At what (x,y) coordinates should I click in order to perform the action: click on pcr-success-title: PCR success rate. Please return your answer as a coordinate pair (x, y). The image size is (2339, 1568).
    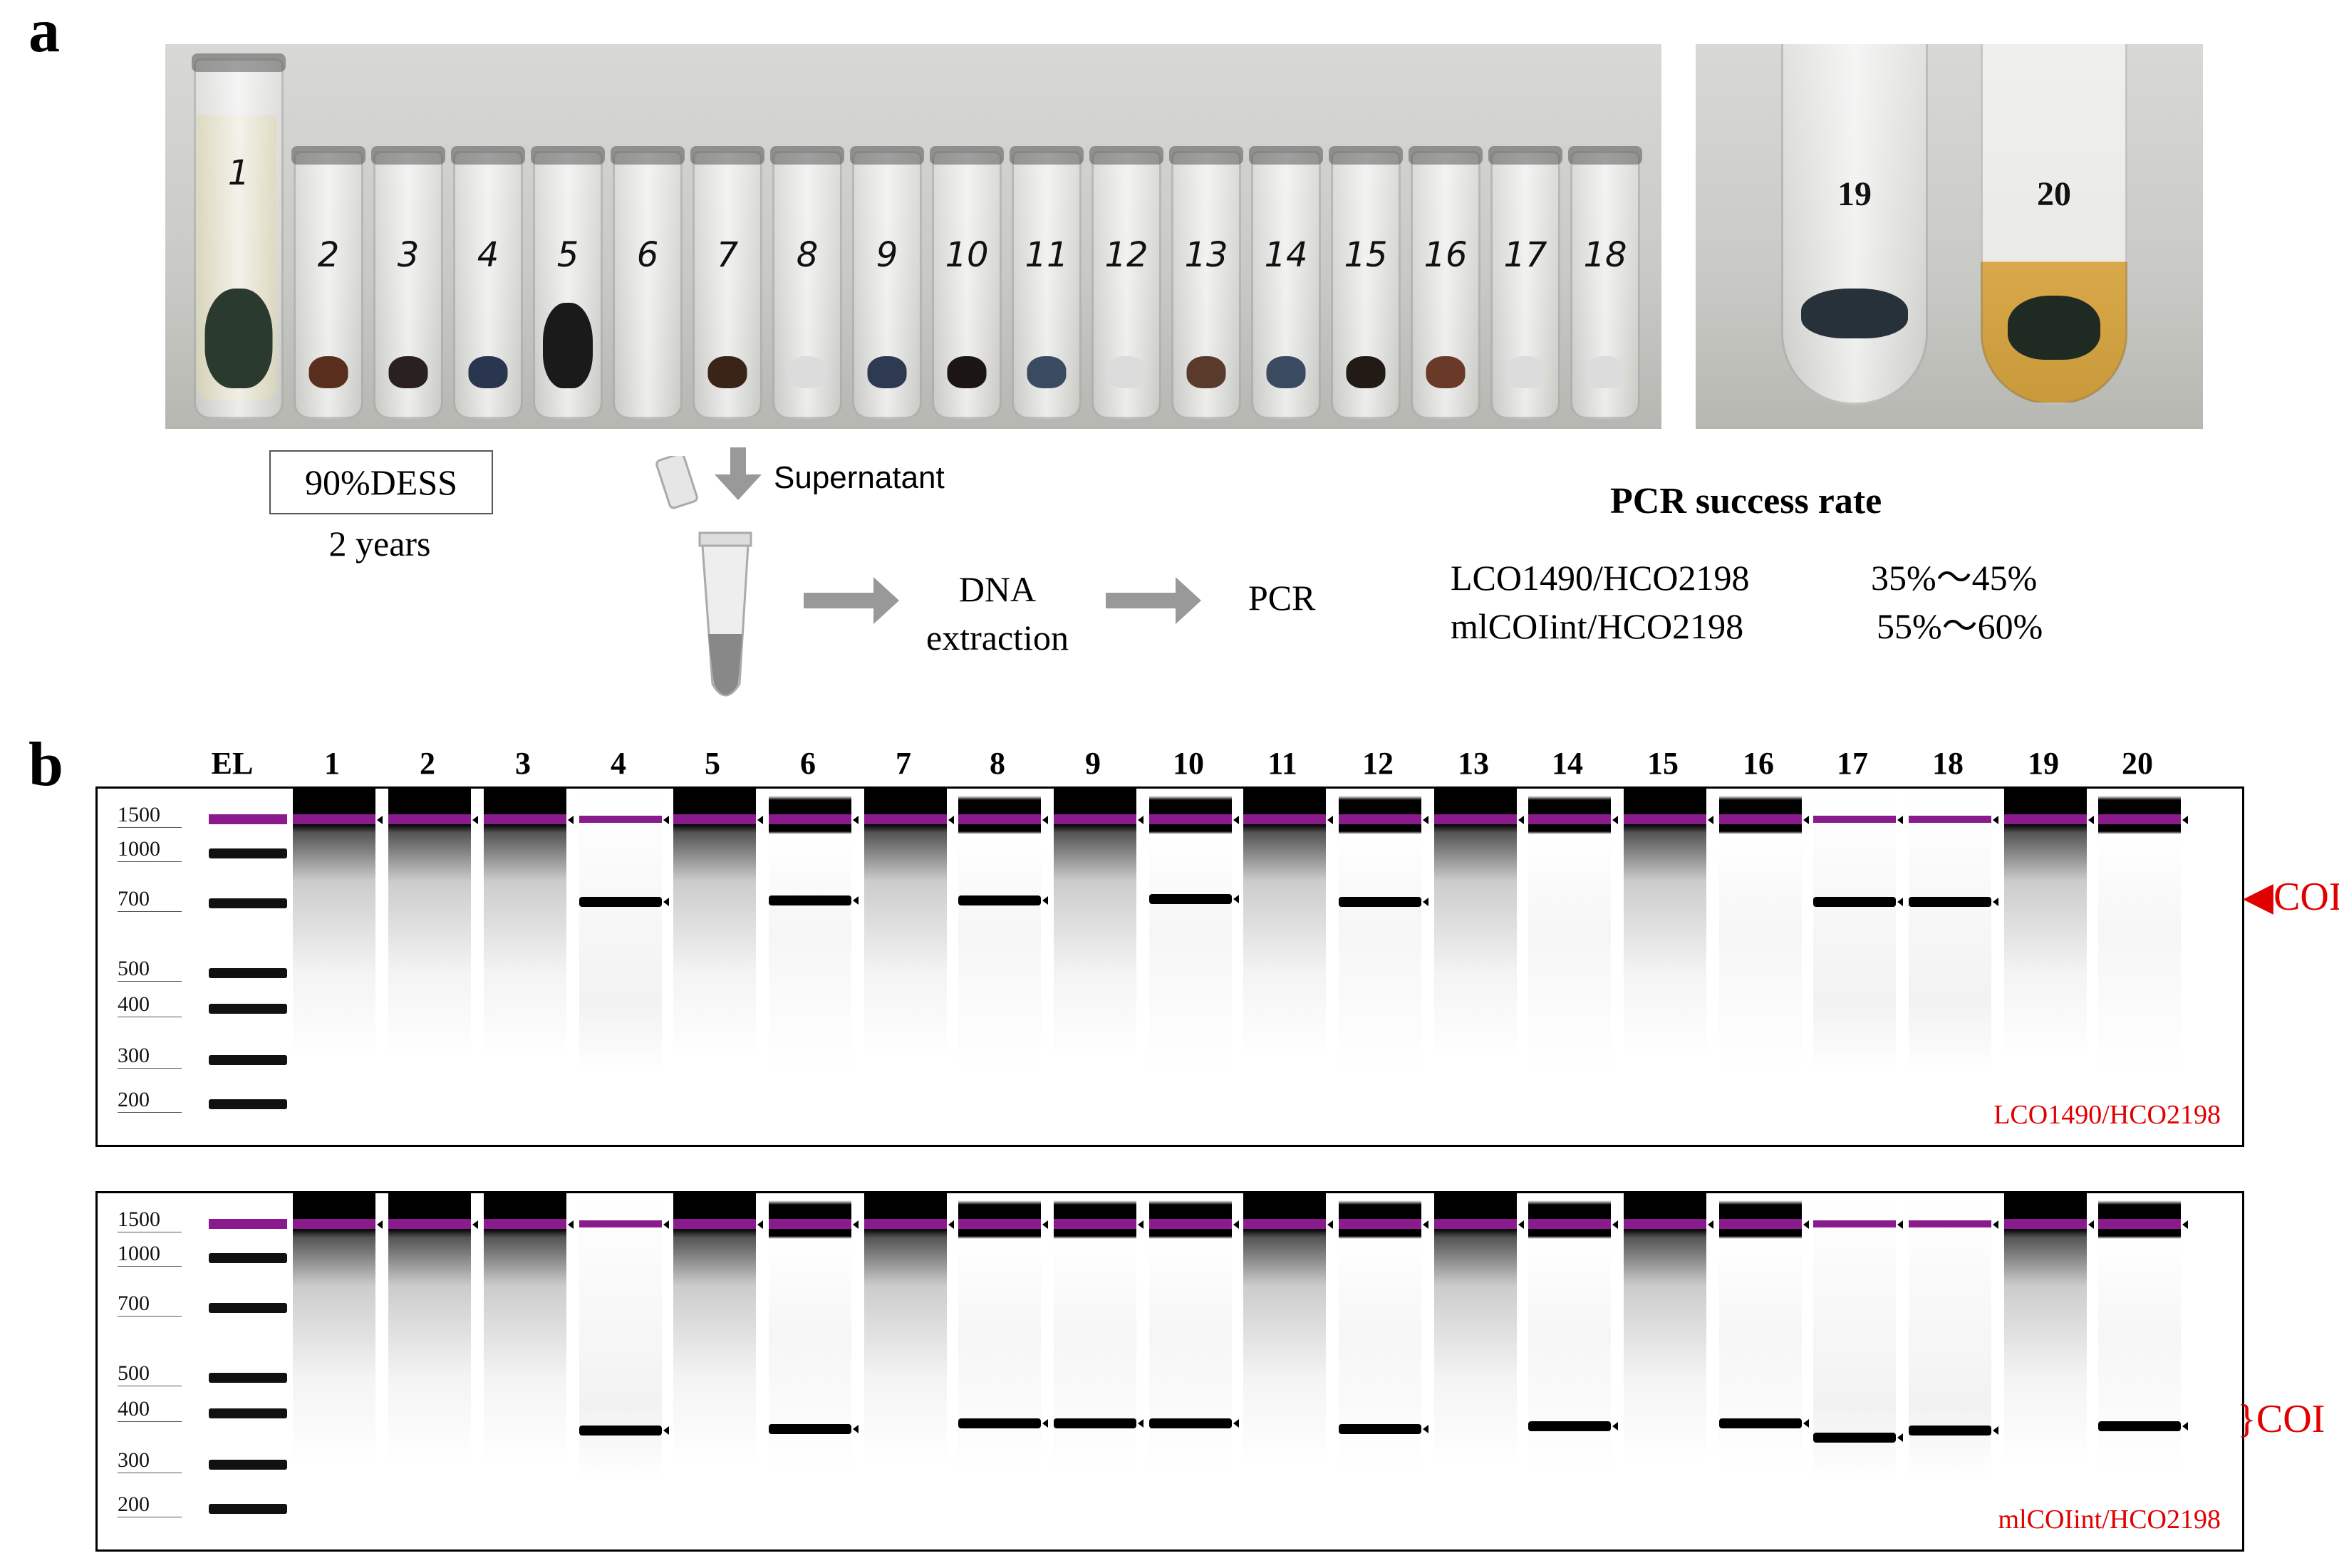
    Looking at the image, I should click on (1746, 501).